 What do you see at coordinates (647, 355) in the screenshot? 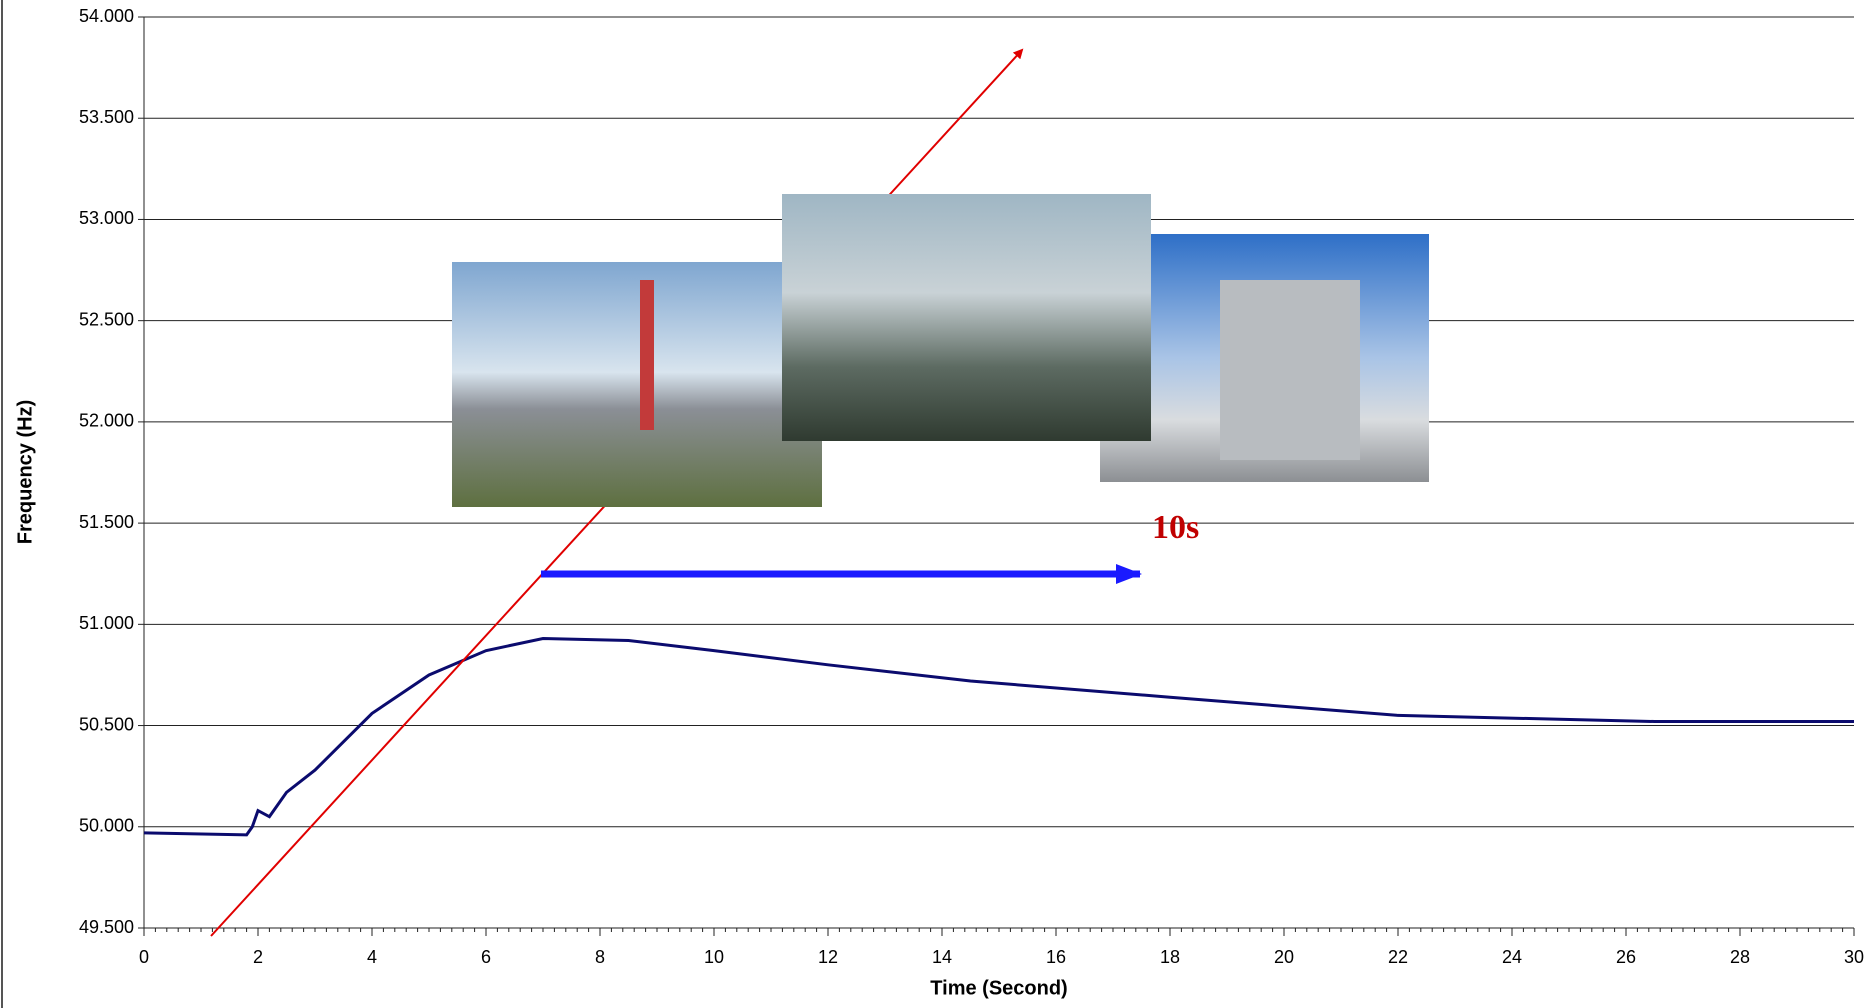
I see `photo-chimney` at bounding box center [647, 355].